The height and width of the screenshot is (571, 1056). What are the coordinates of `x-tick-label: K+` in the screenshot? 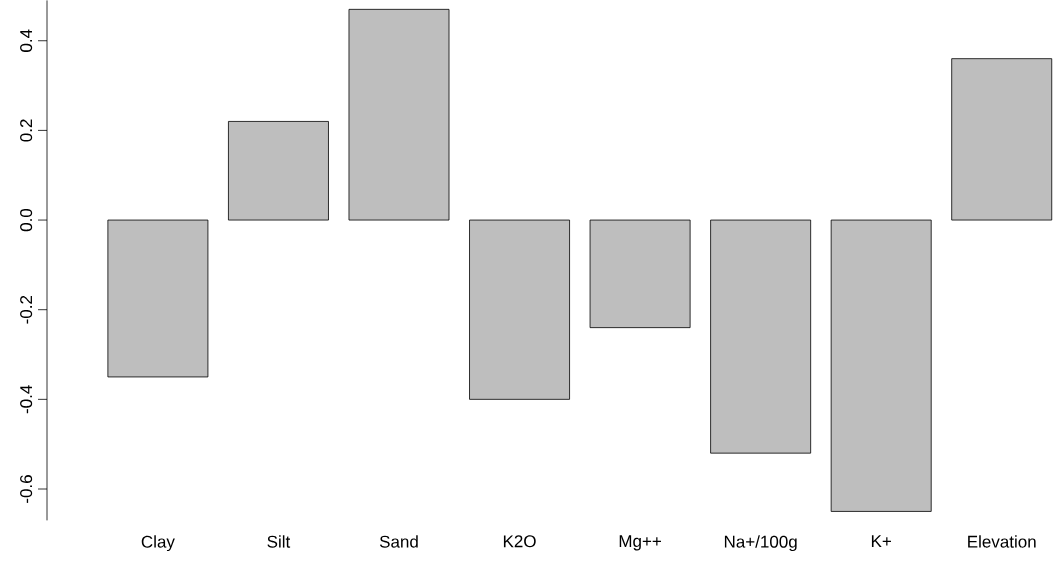 It's located at (881, 541).